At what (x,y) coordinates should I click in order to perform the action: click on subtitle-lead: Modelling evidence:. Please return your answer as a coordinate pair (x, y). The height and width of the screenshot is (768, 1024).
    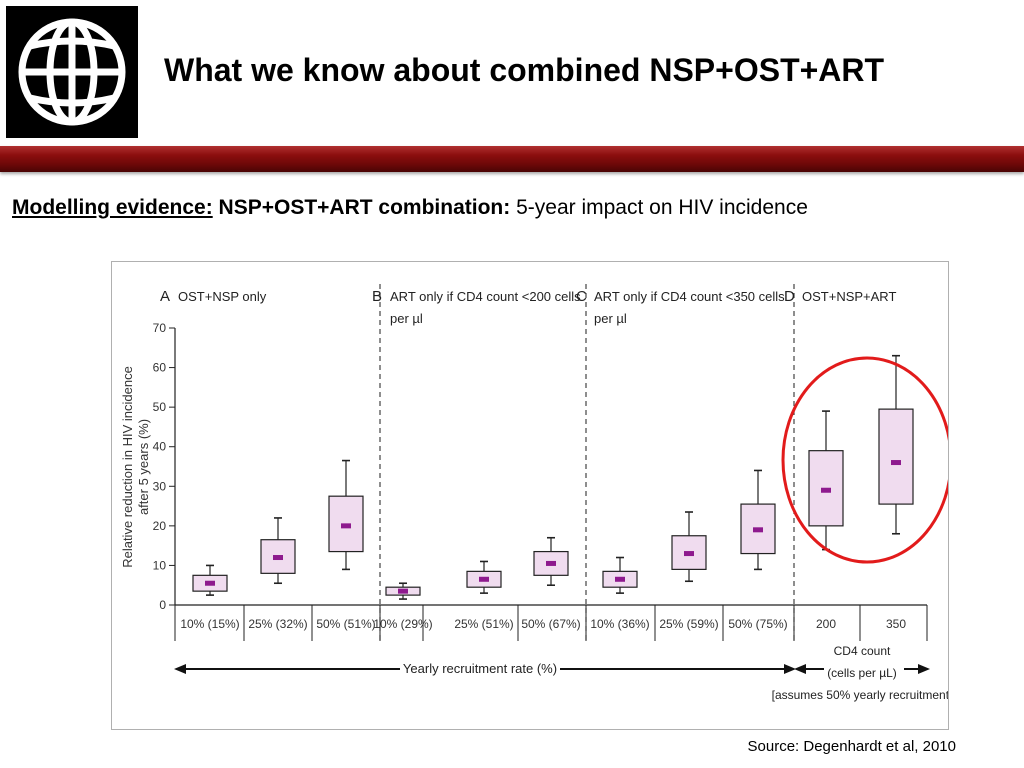
    Looking at the image, I should click on (112, 207).